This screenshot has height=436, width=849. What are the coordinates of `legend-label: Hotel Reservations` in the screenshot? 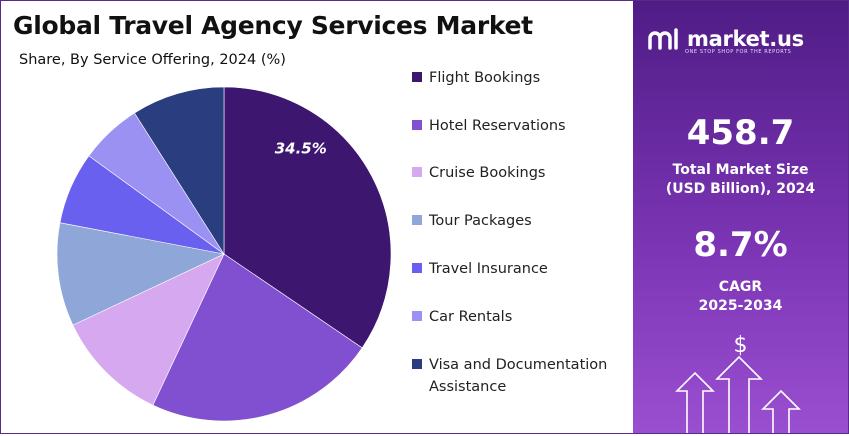 It's located at (497, 126).